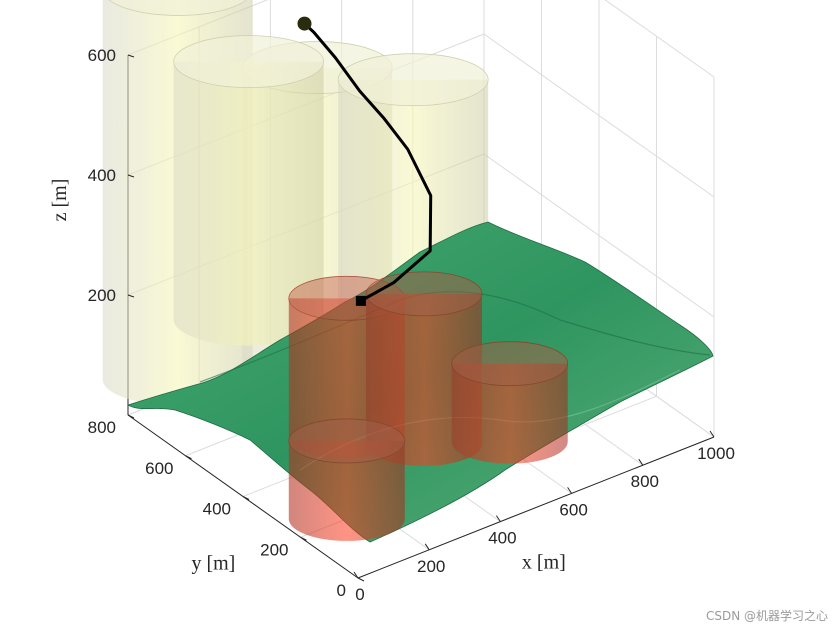 The image size is (840, 630). What do you see at coordinates (102, 295) in the screenshot?
I see `z-tick-label: 200` at bounding box center [102, 295].